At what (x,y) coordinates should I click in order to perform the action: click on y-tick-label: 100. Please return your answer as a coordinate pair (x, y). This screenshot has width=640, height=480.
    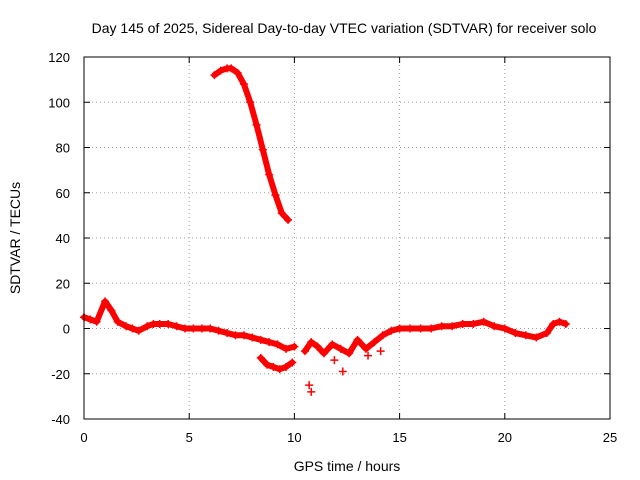
    Looking at the image, I should click on (59, 102).